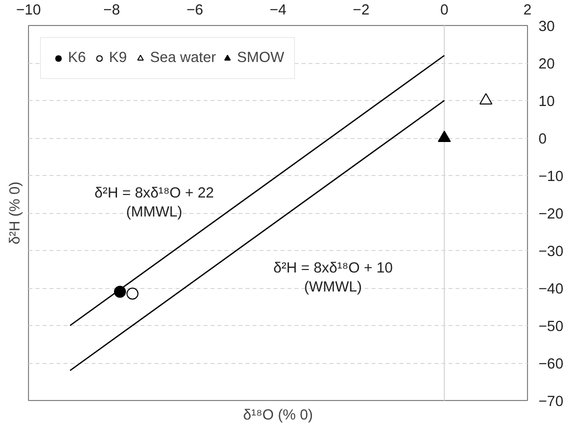 Image resolution: width=576 pixels, height=435 pixels. What do you see at coordinates (111, 10) in the screenshot?
I see `x-tick-label: −8` at bounding box center [111, 10].